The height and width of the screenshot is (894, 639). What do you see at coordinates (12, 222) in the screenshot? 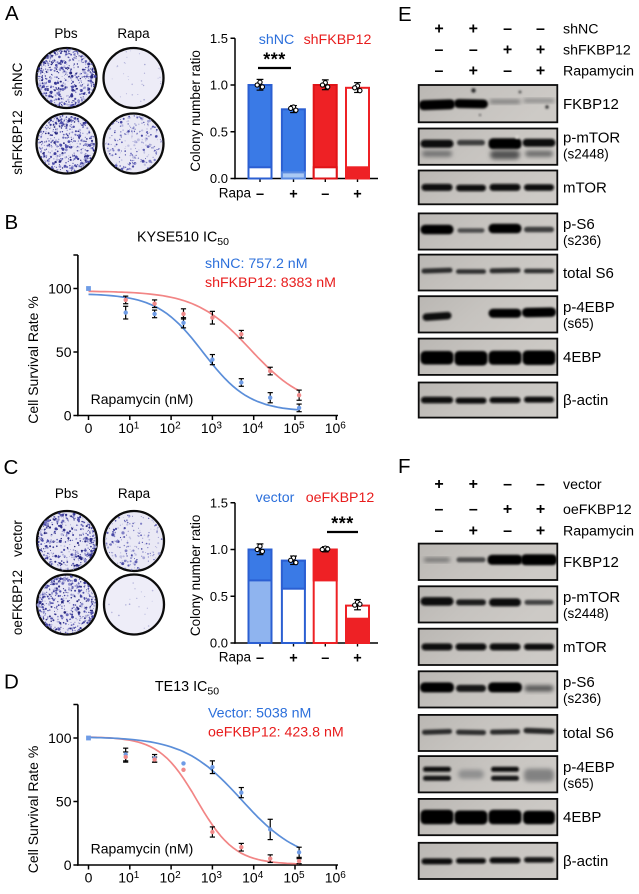
I see `svg-text: B` at bounding box center [12, 222].